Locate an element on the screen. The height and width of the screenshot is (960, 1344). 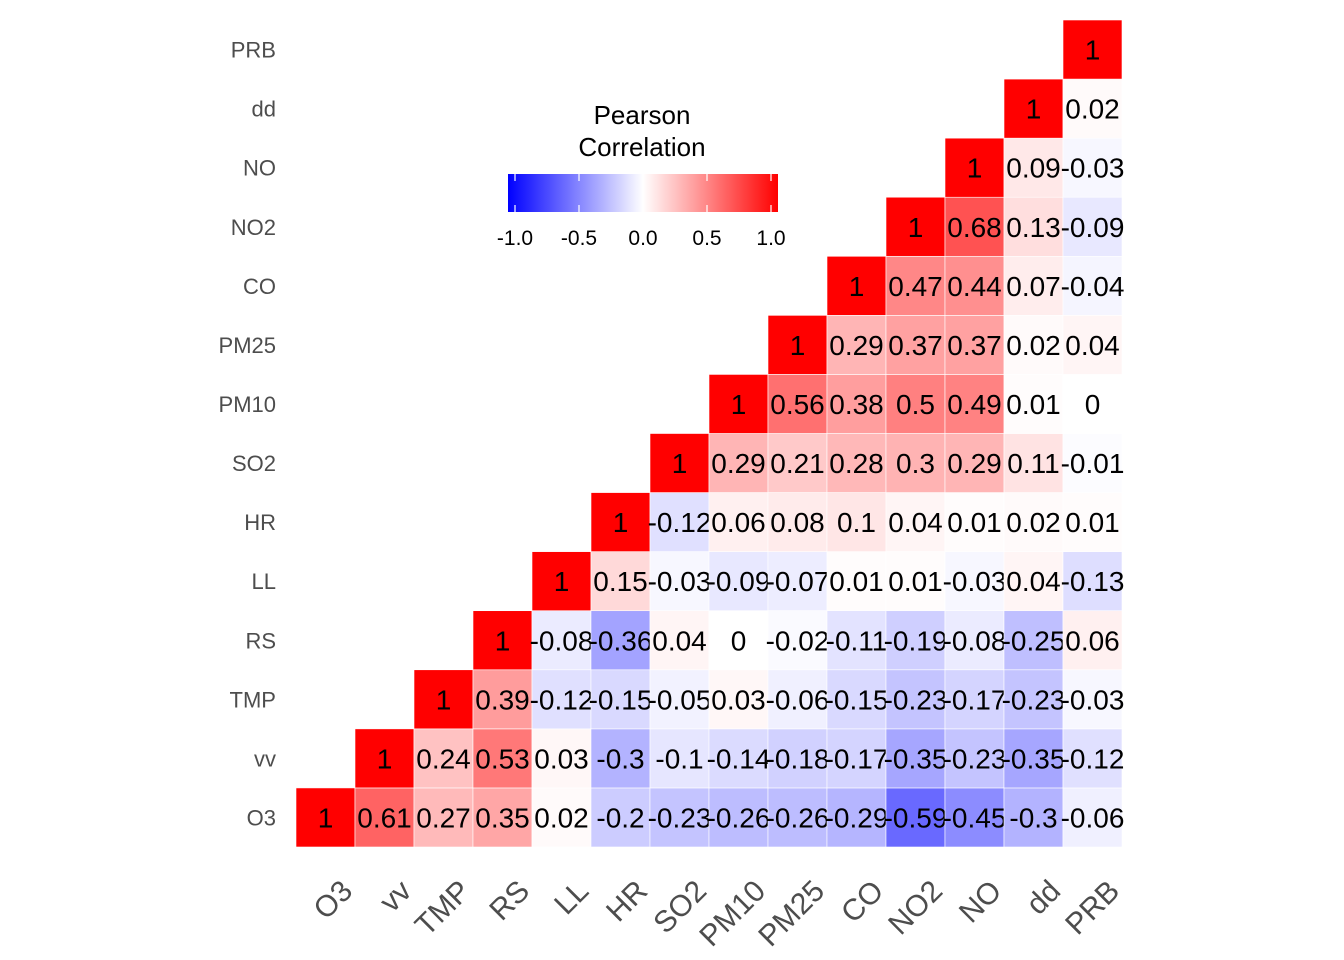
cell-value-HR-NO2: 0.04 is located at coordinates (915, 522).